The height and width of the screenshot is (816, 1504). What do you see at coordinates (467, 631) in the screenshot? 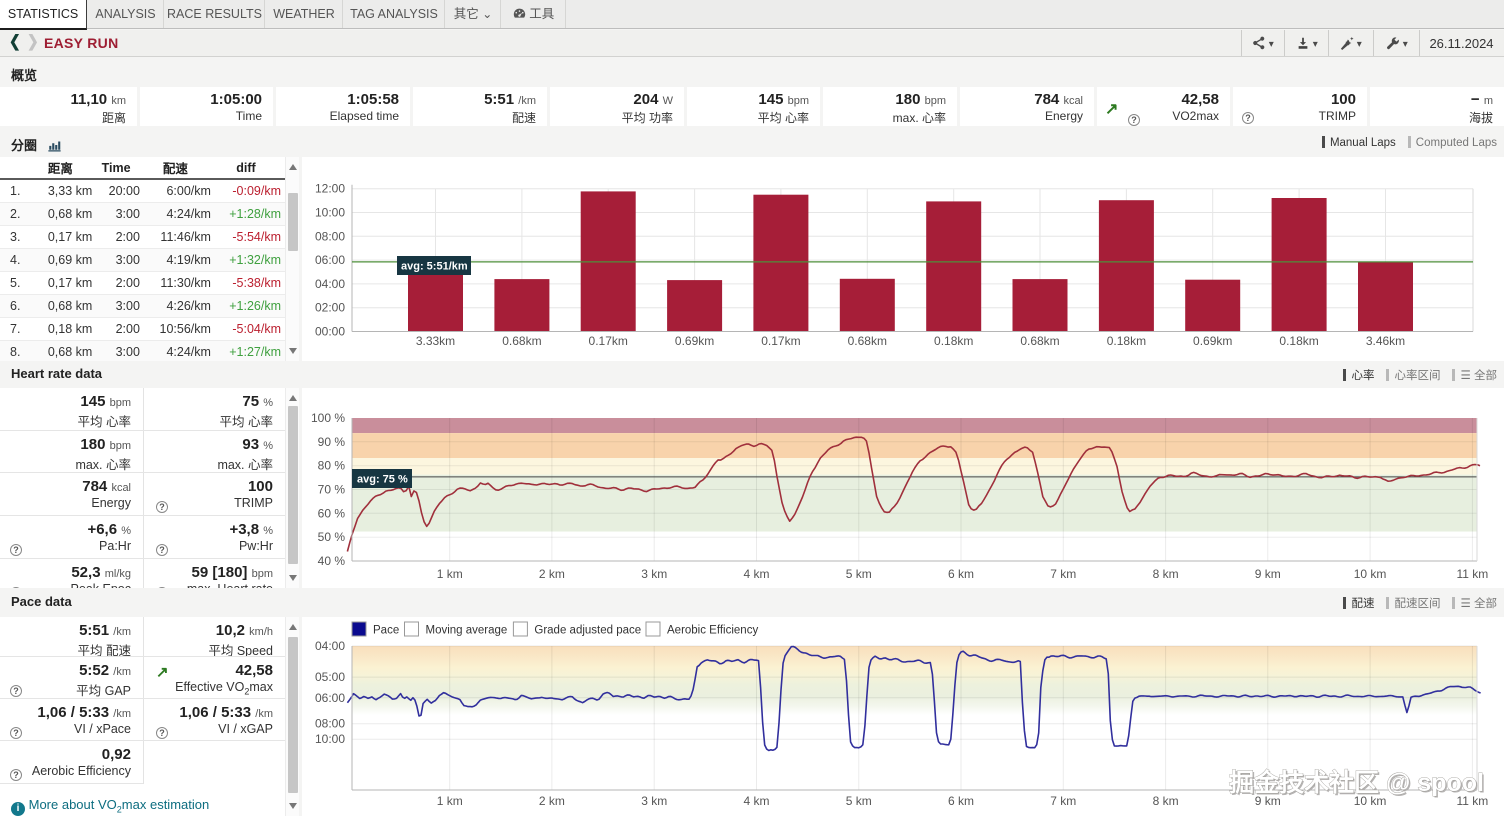
I see `svg-text: Moving average` at bounding box center [467, 631].